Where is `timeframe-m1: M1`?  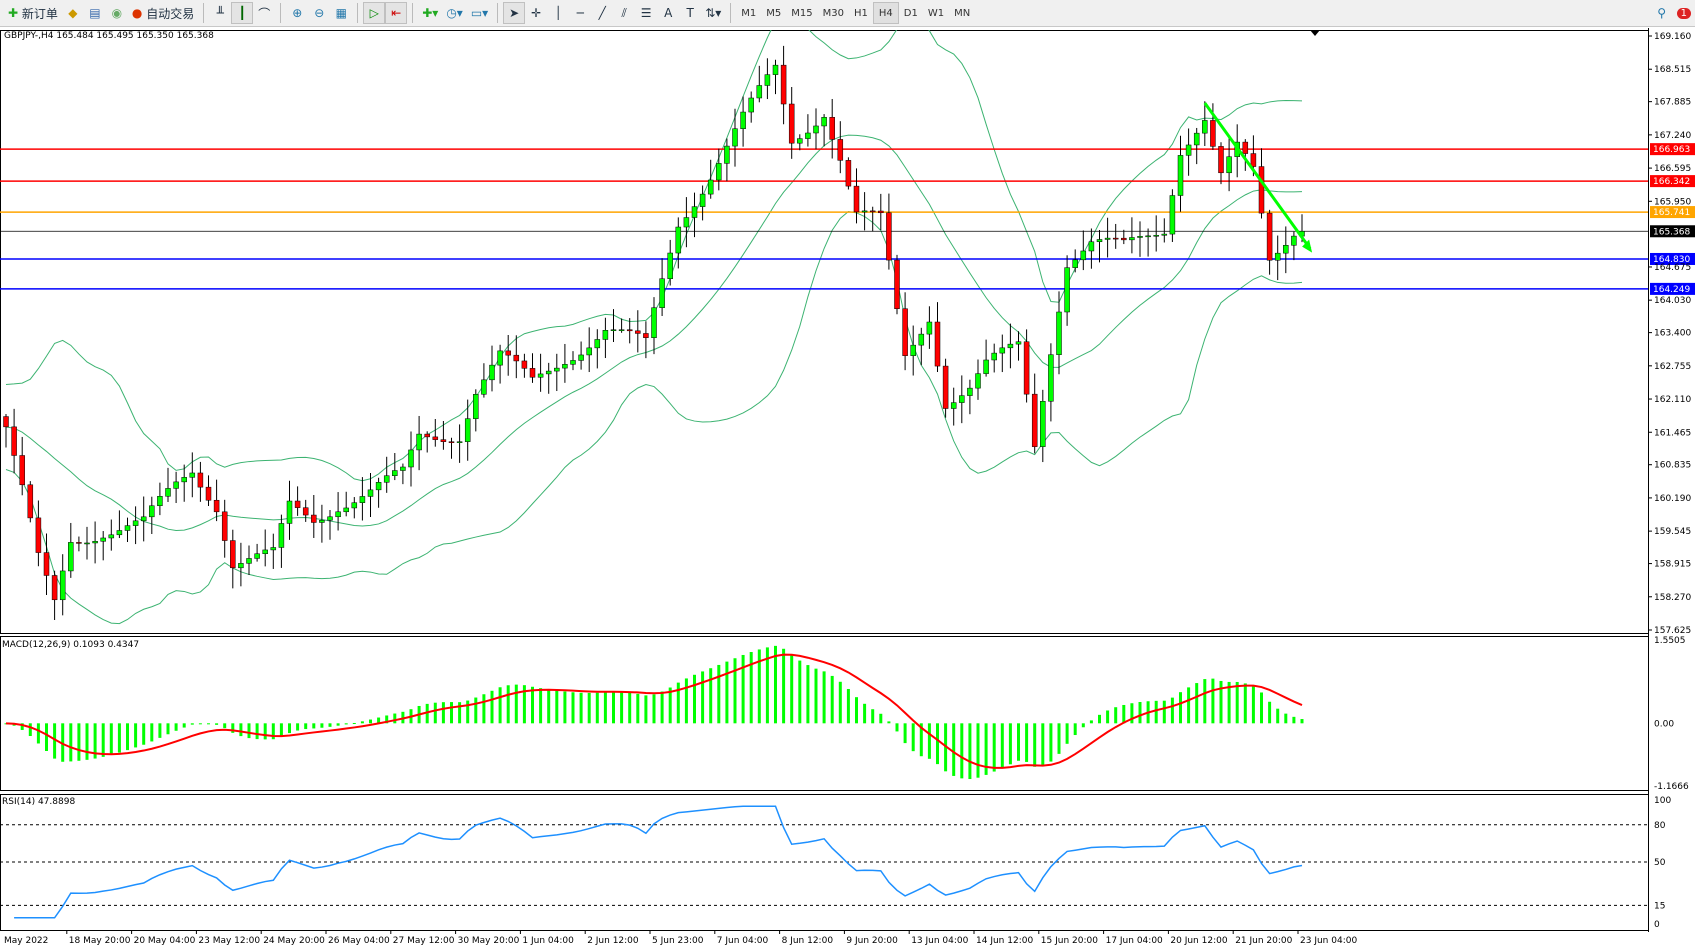
timeframe-m1: M1 is located at coordinates (749, 13).